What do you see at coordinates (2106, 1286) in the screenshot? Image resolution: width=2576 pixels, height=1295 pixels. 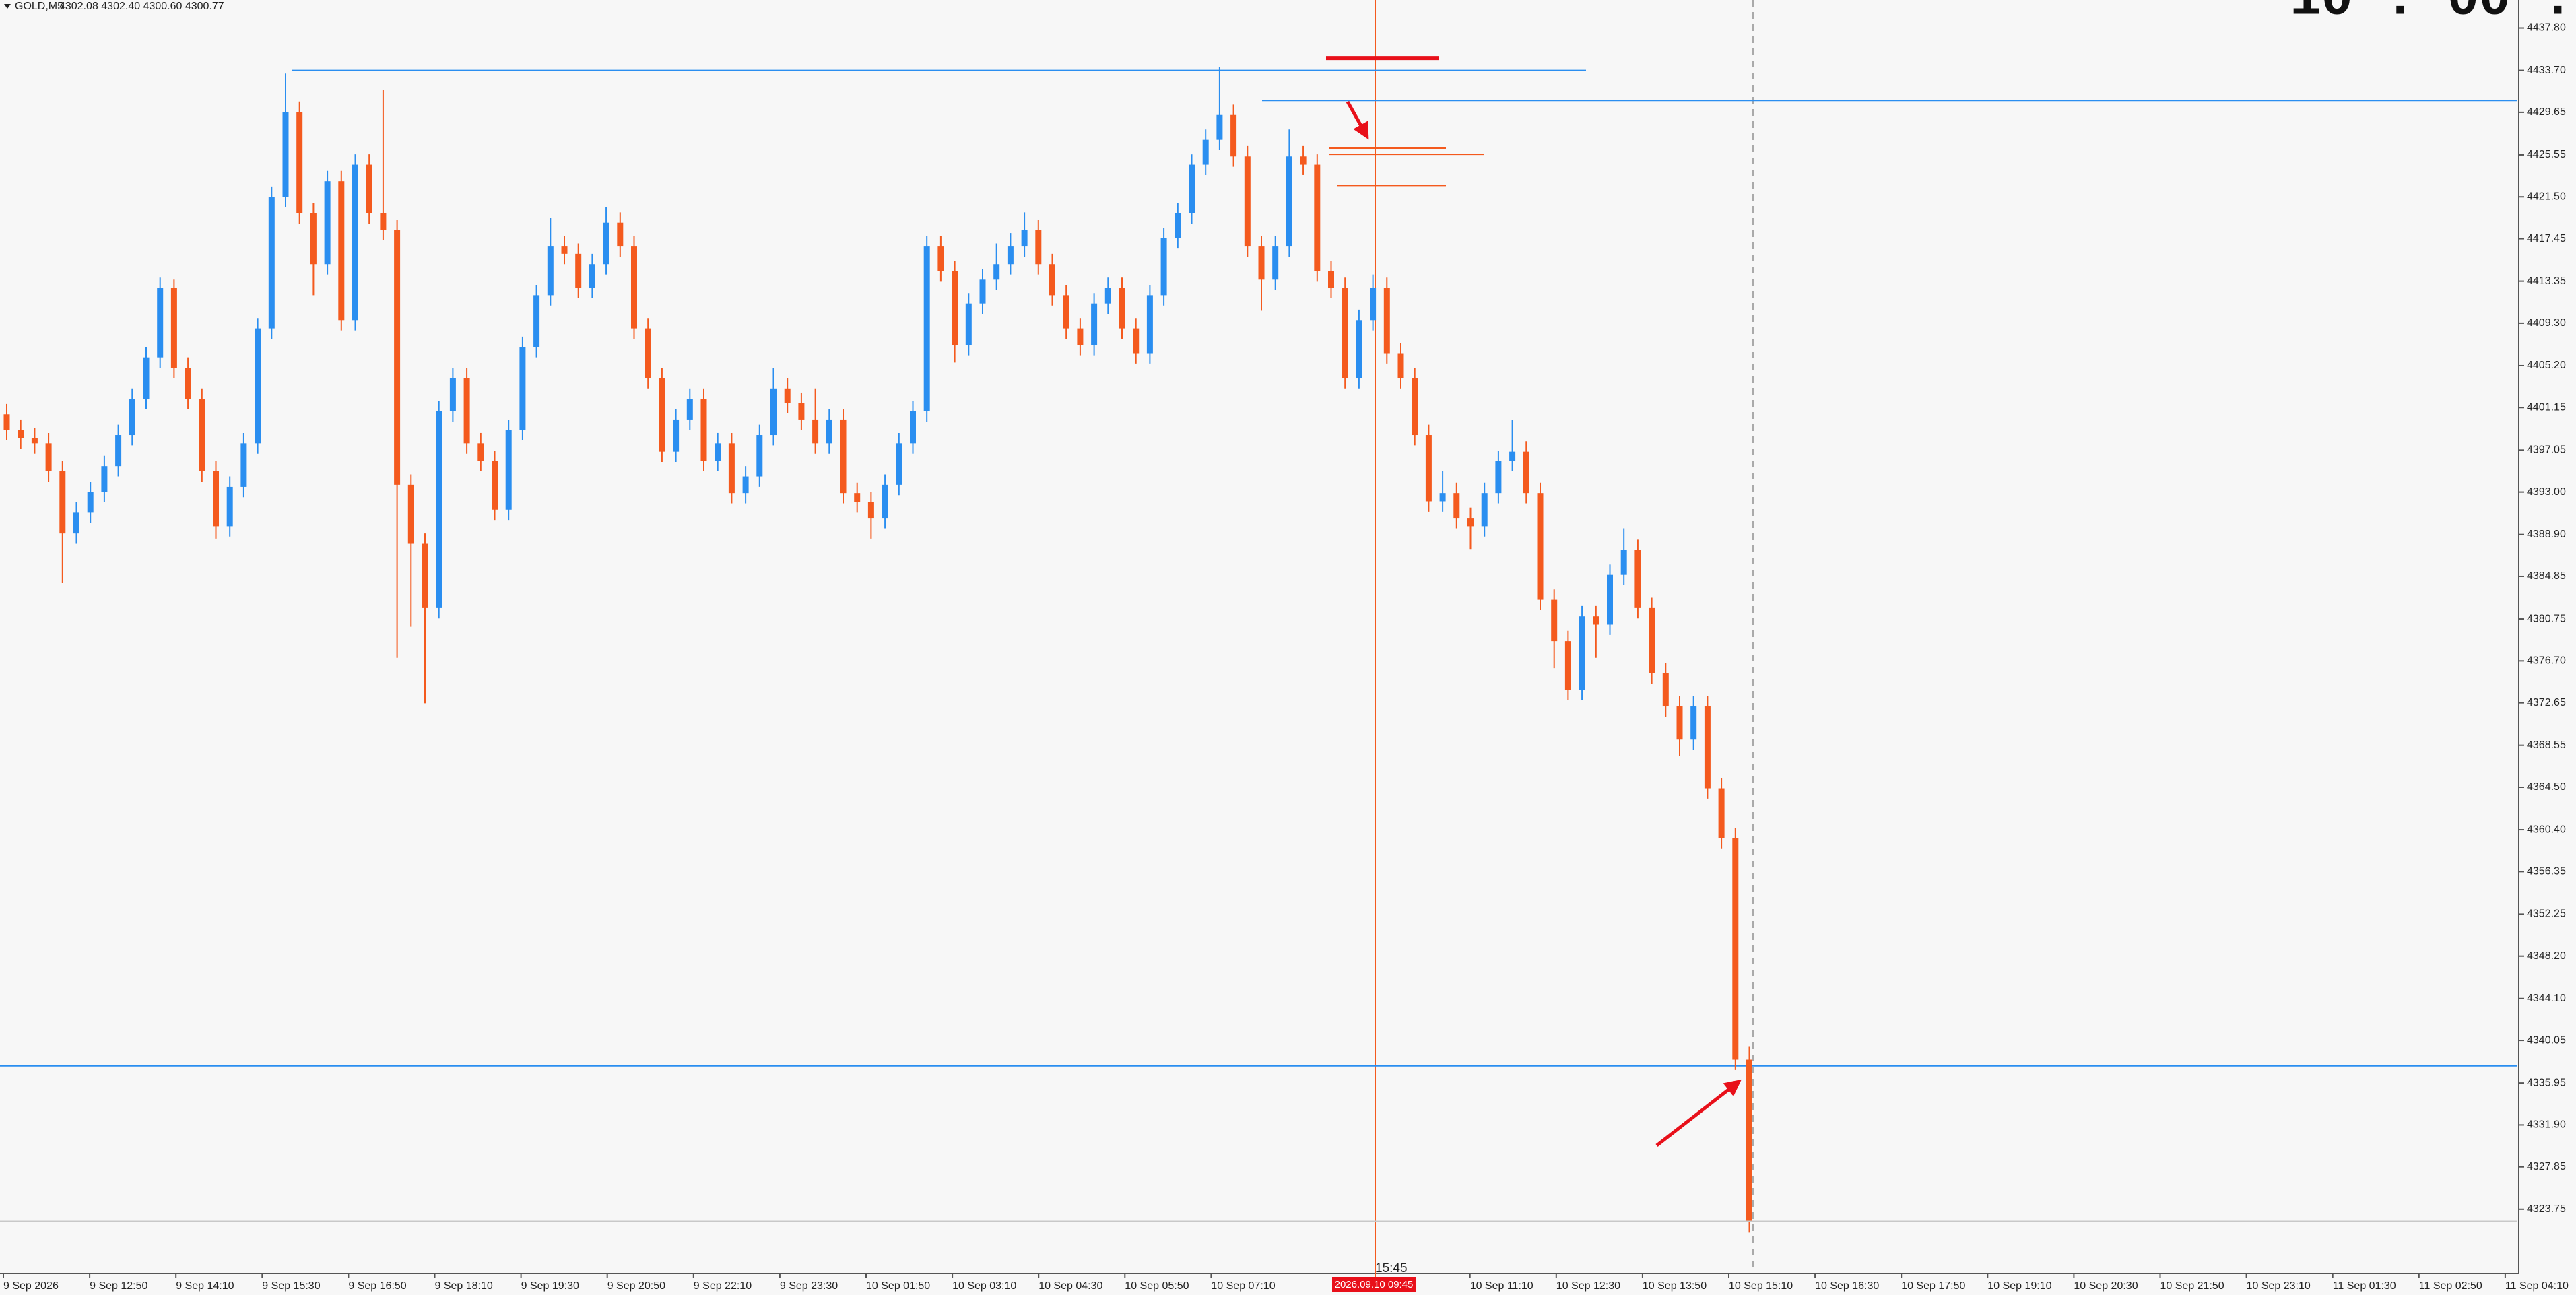 I see `x-tick-label: 10 Sep 20:30` at bounding box center [2106, 1286].